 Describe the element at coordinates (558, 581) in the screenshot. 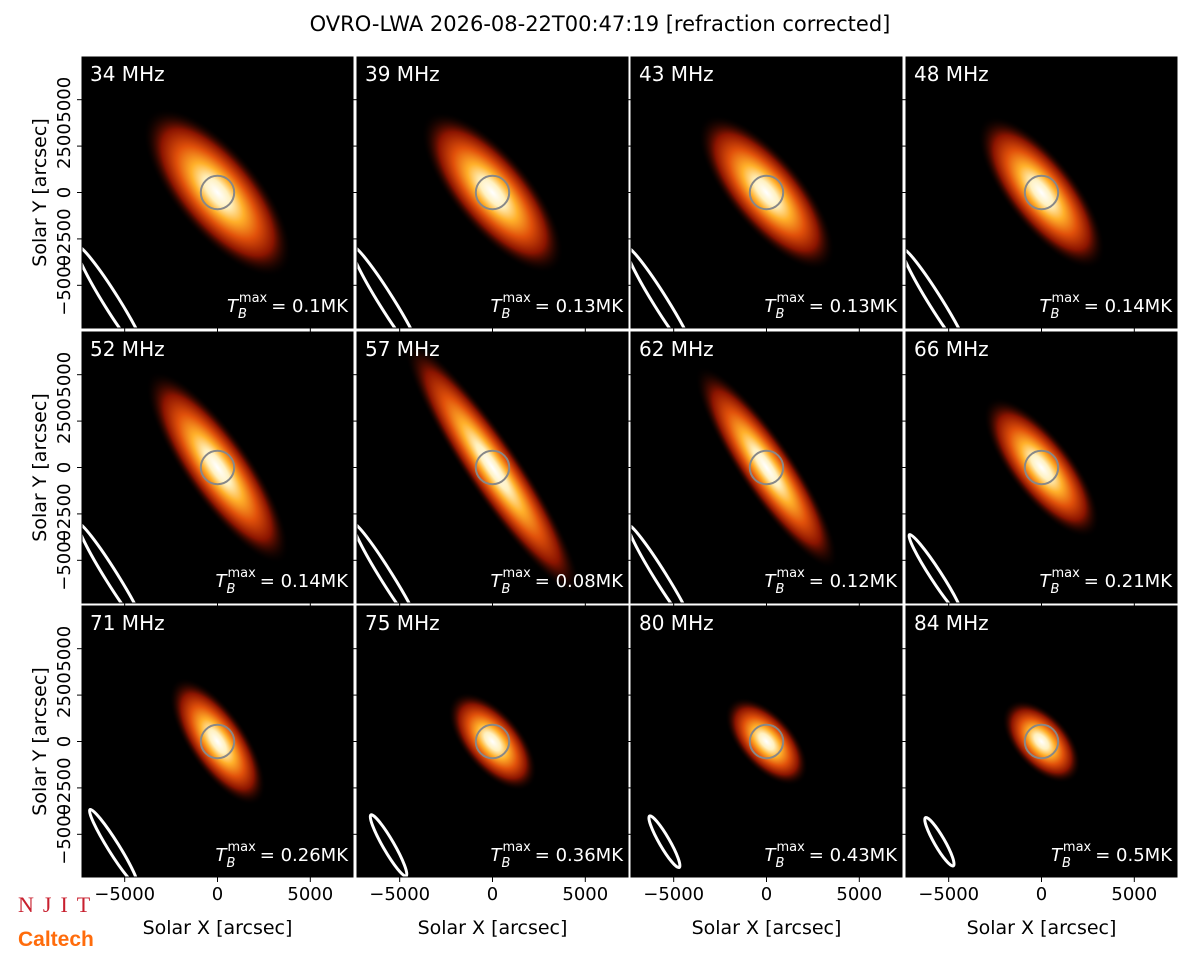

I see `peak-temperature: TBmax = 0.08MK` at that location.